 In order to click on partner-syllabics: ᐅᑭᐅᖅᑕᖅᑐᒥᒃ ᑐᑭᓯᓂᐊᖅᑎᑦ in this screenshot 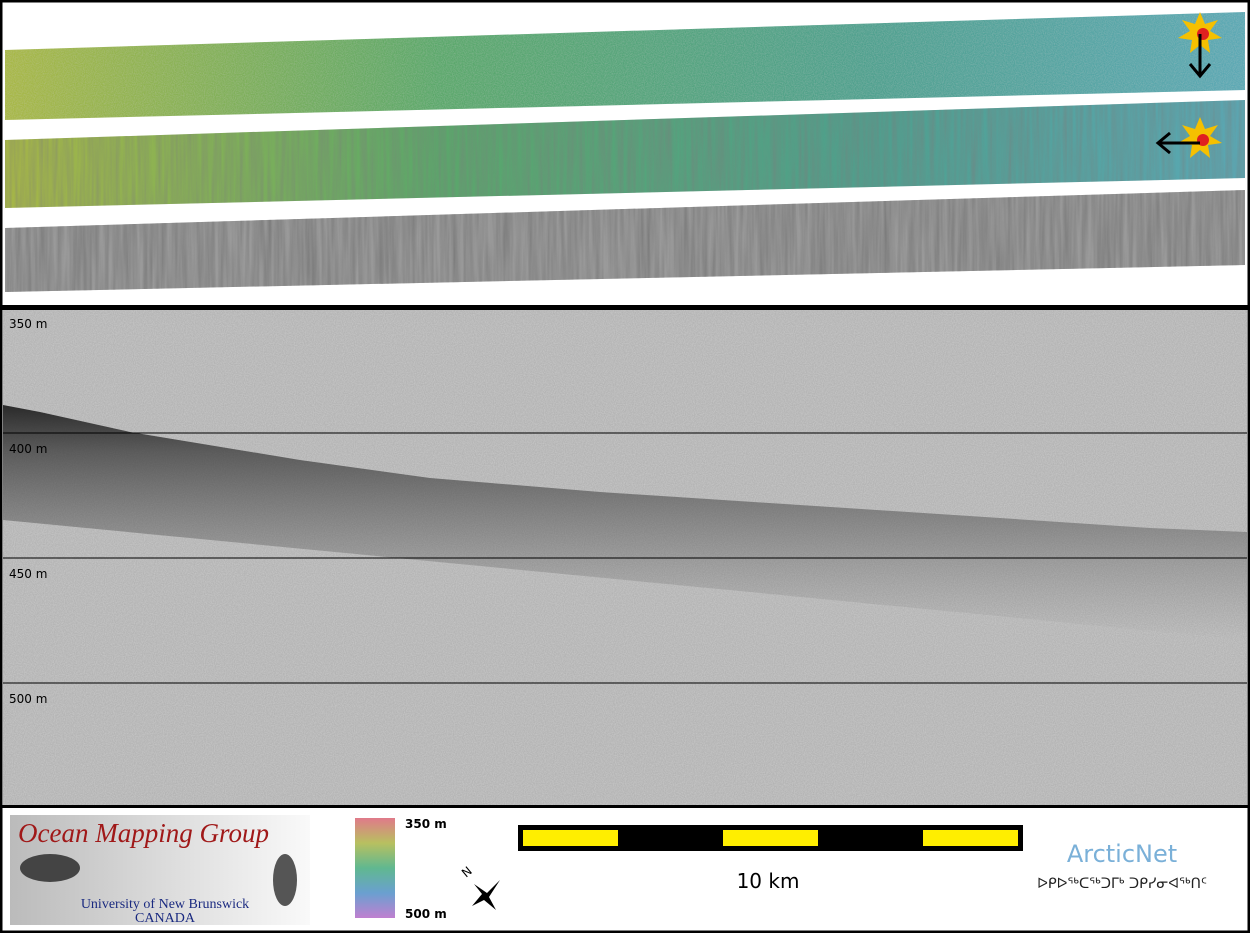, I will do `click(1122, 884)`.